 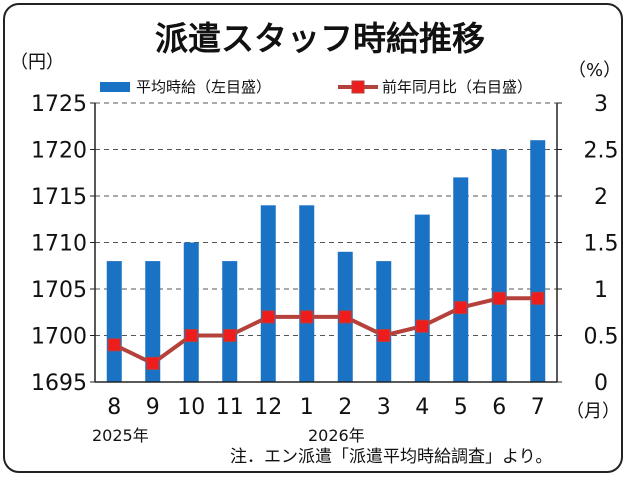 I want to click on right-tick-label: 2, so click(x=601, y=197).